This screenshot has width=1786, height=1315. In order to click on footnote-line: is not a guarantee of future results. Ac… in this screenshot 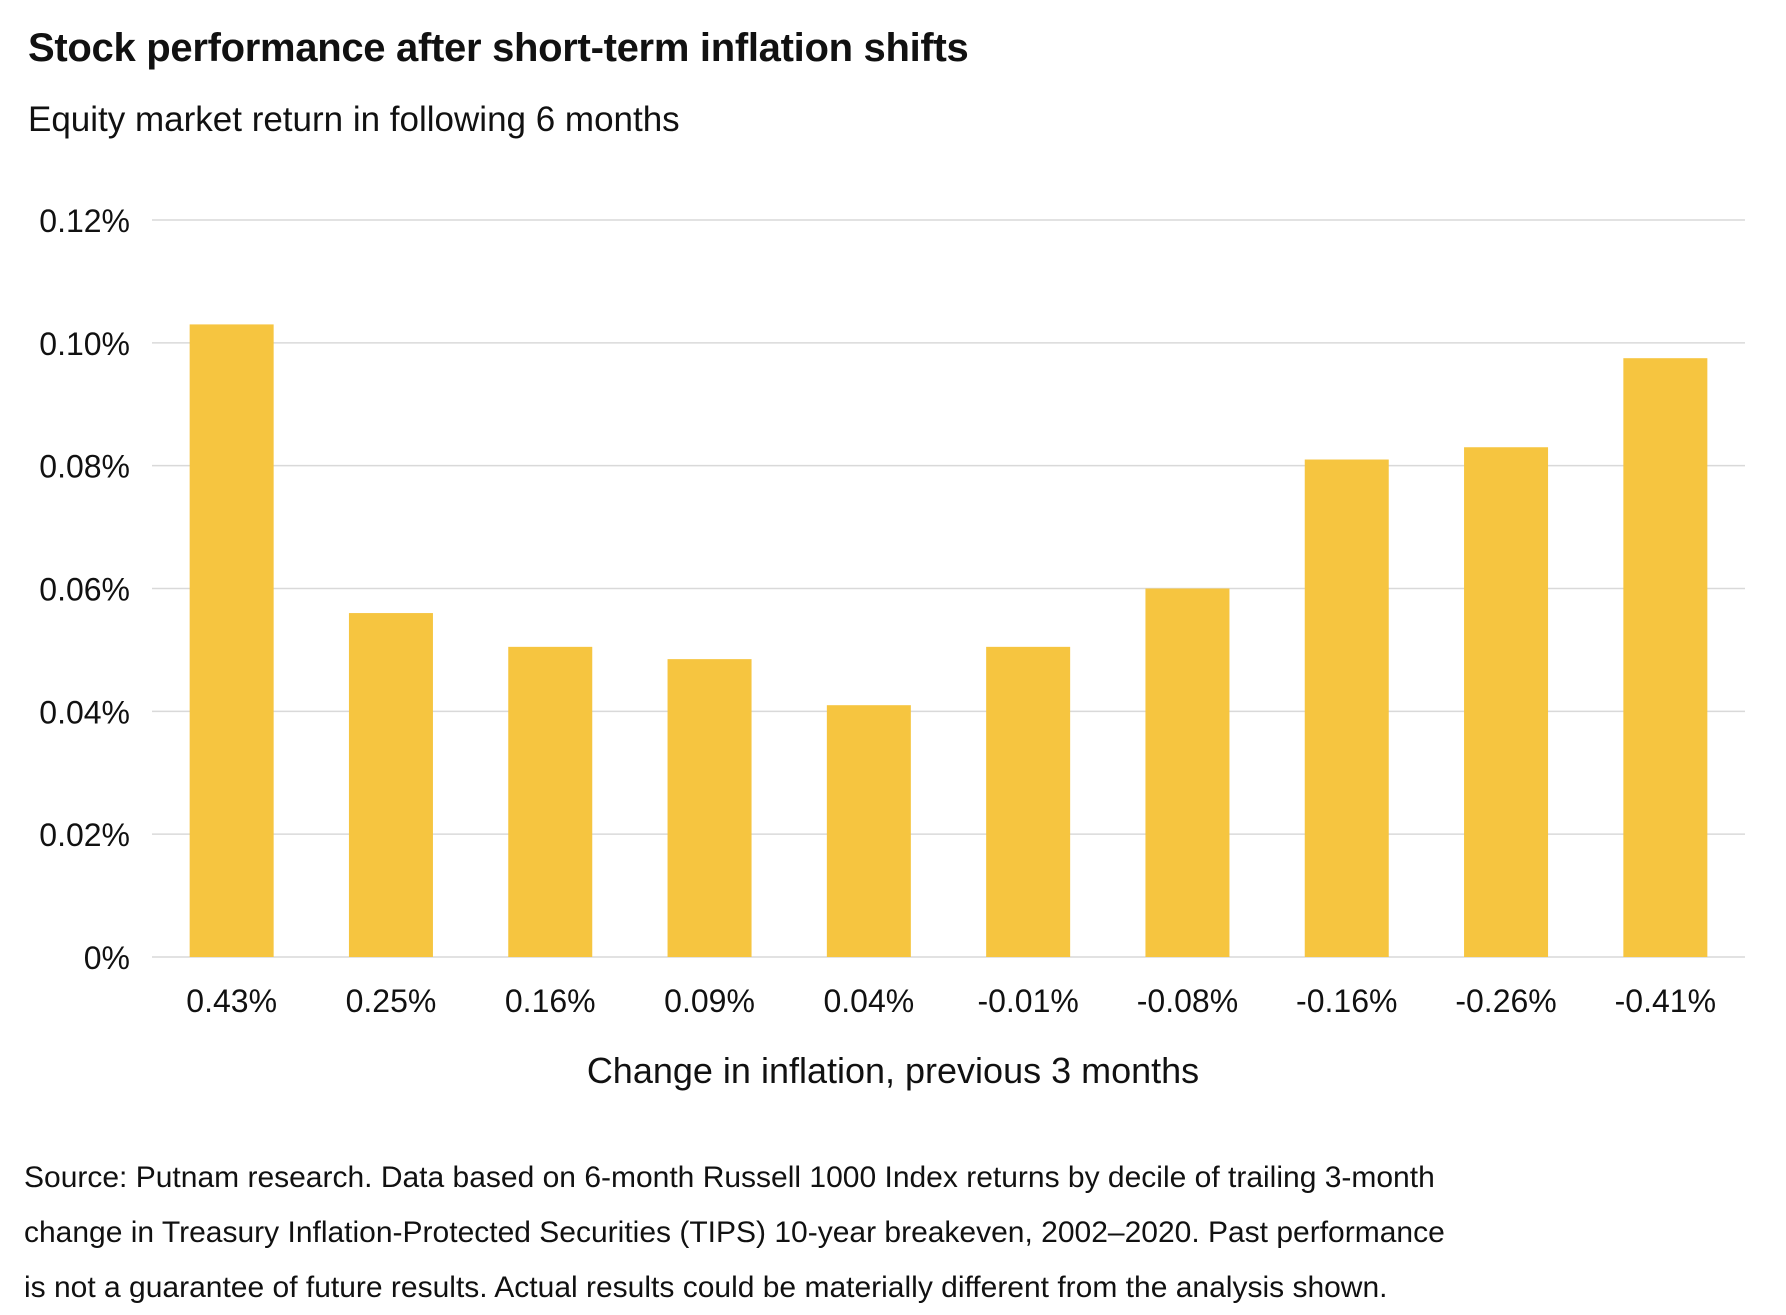, I will do `click(706, 1287)`.